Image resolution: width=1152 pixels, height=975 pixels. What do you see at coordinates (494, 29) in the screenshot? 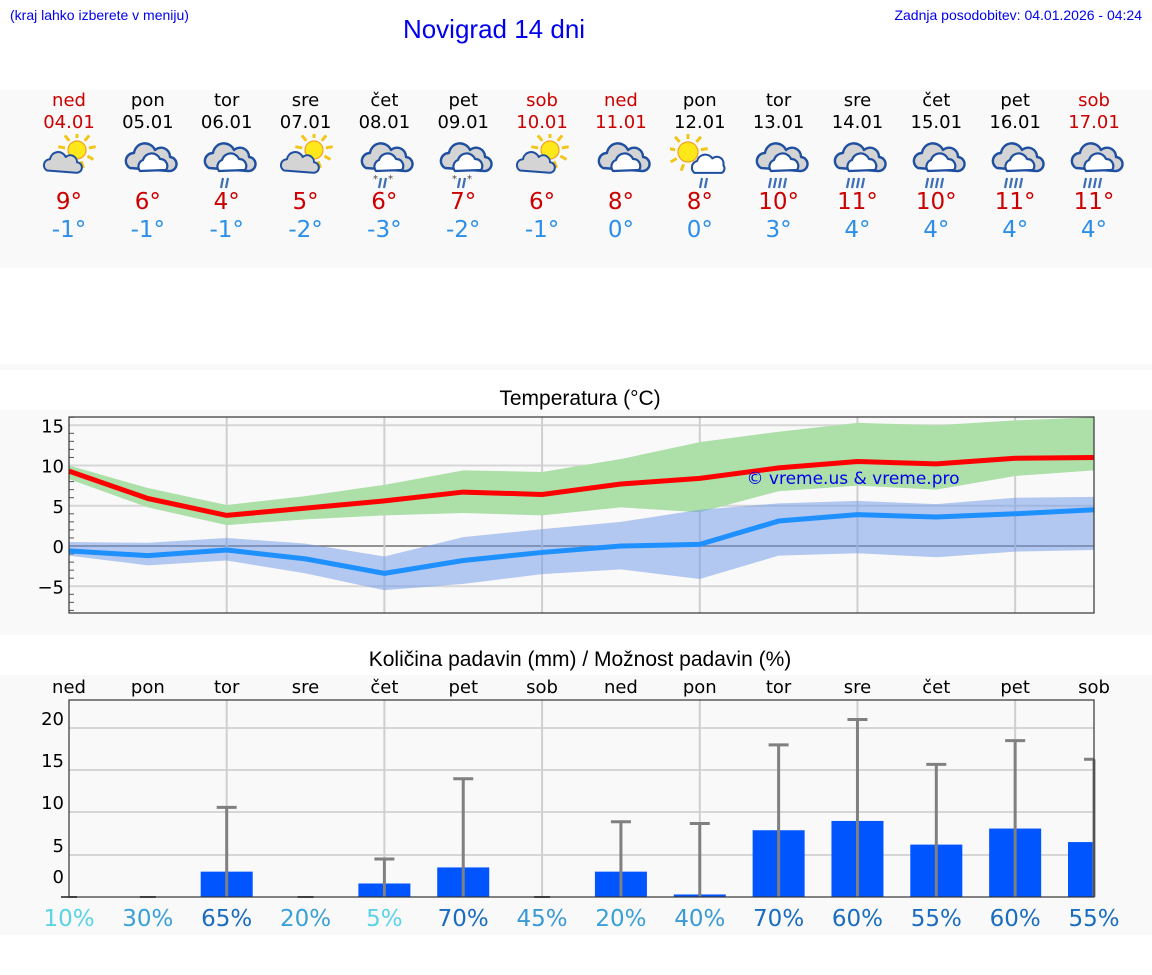
I see `page-title: Novigrad 14 dni` at bounding box center [494, 29].